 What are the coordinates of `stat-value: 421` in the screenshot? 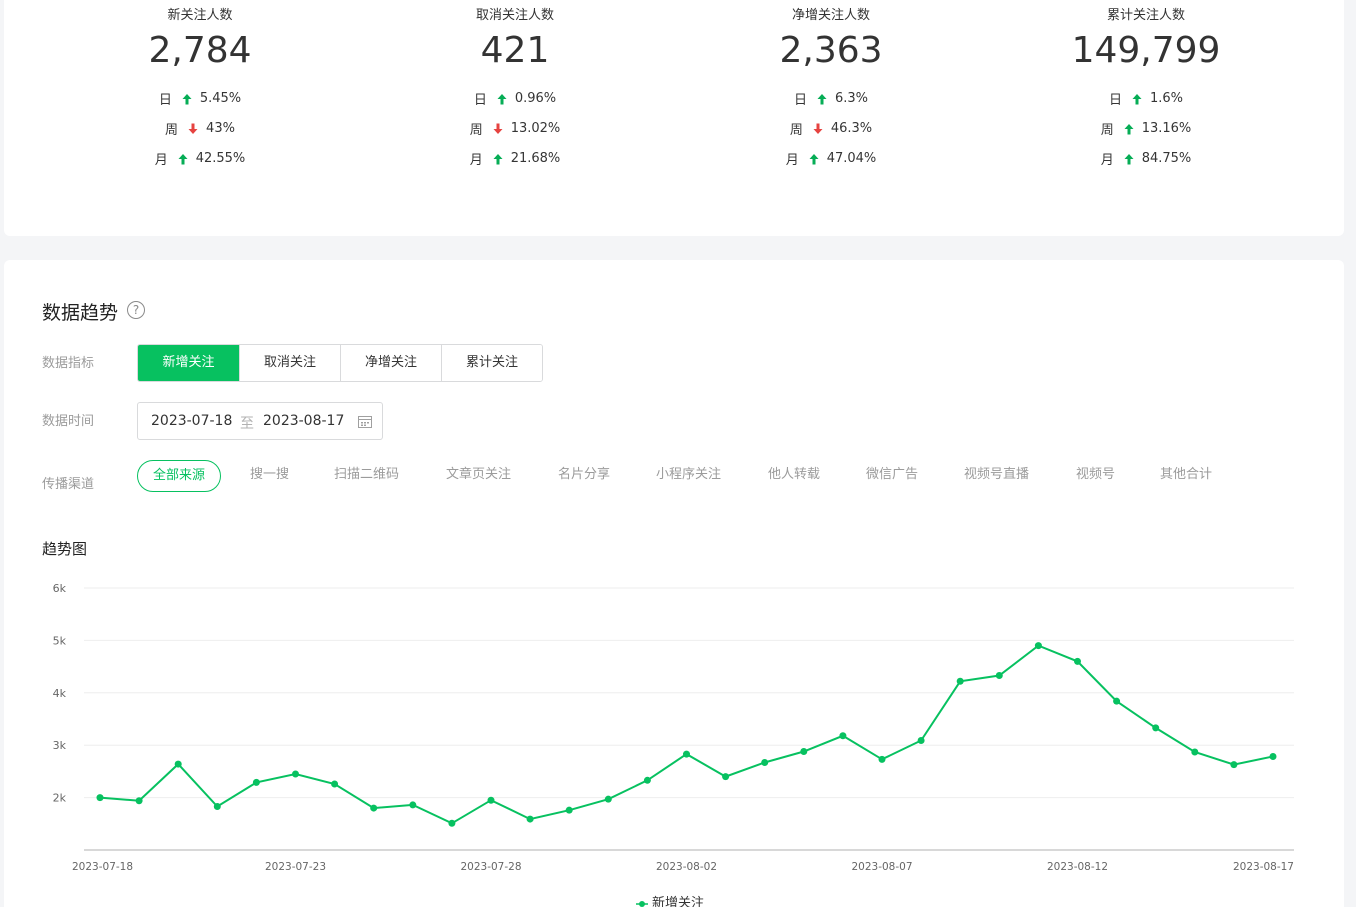 It's located at (515, 50).